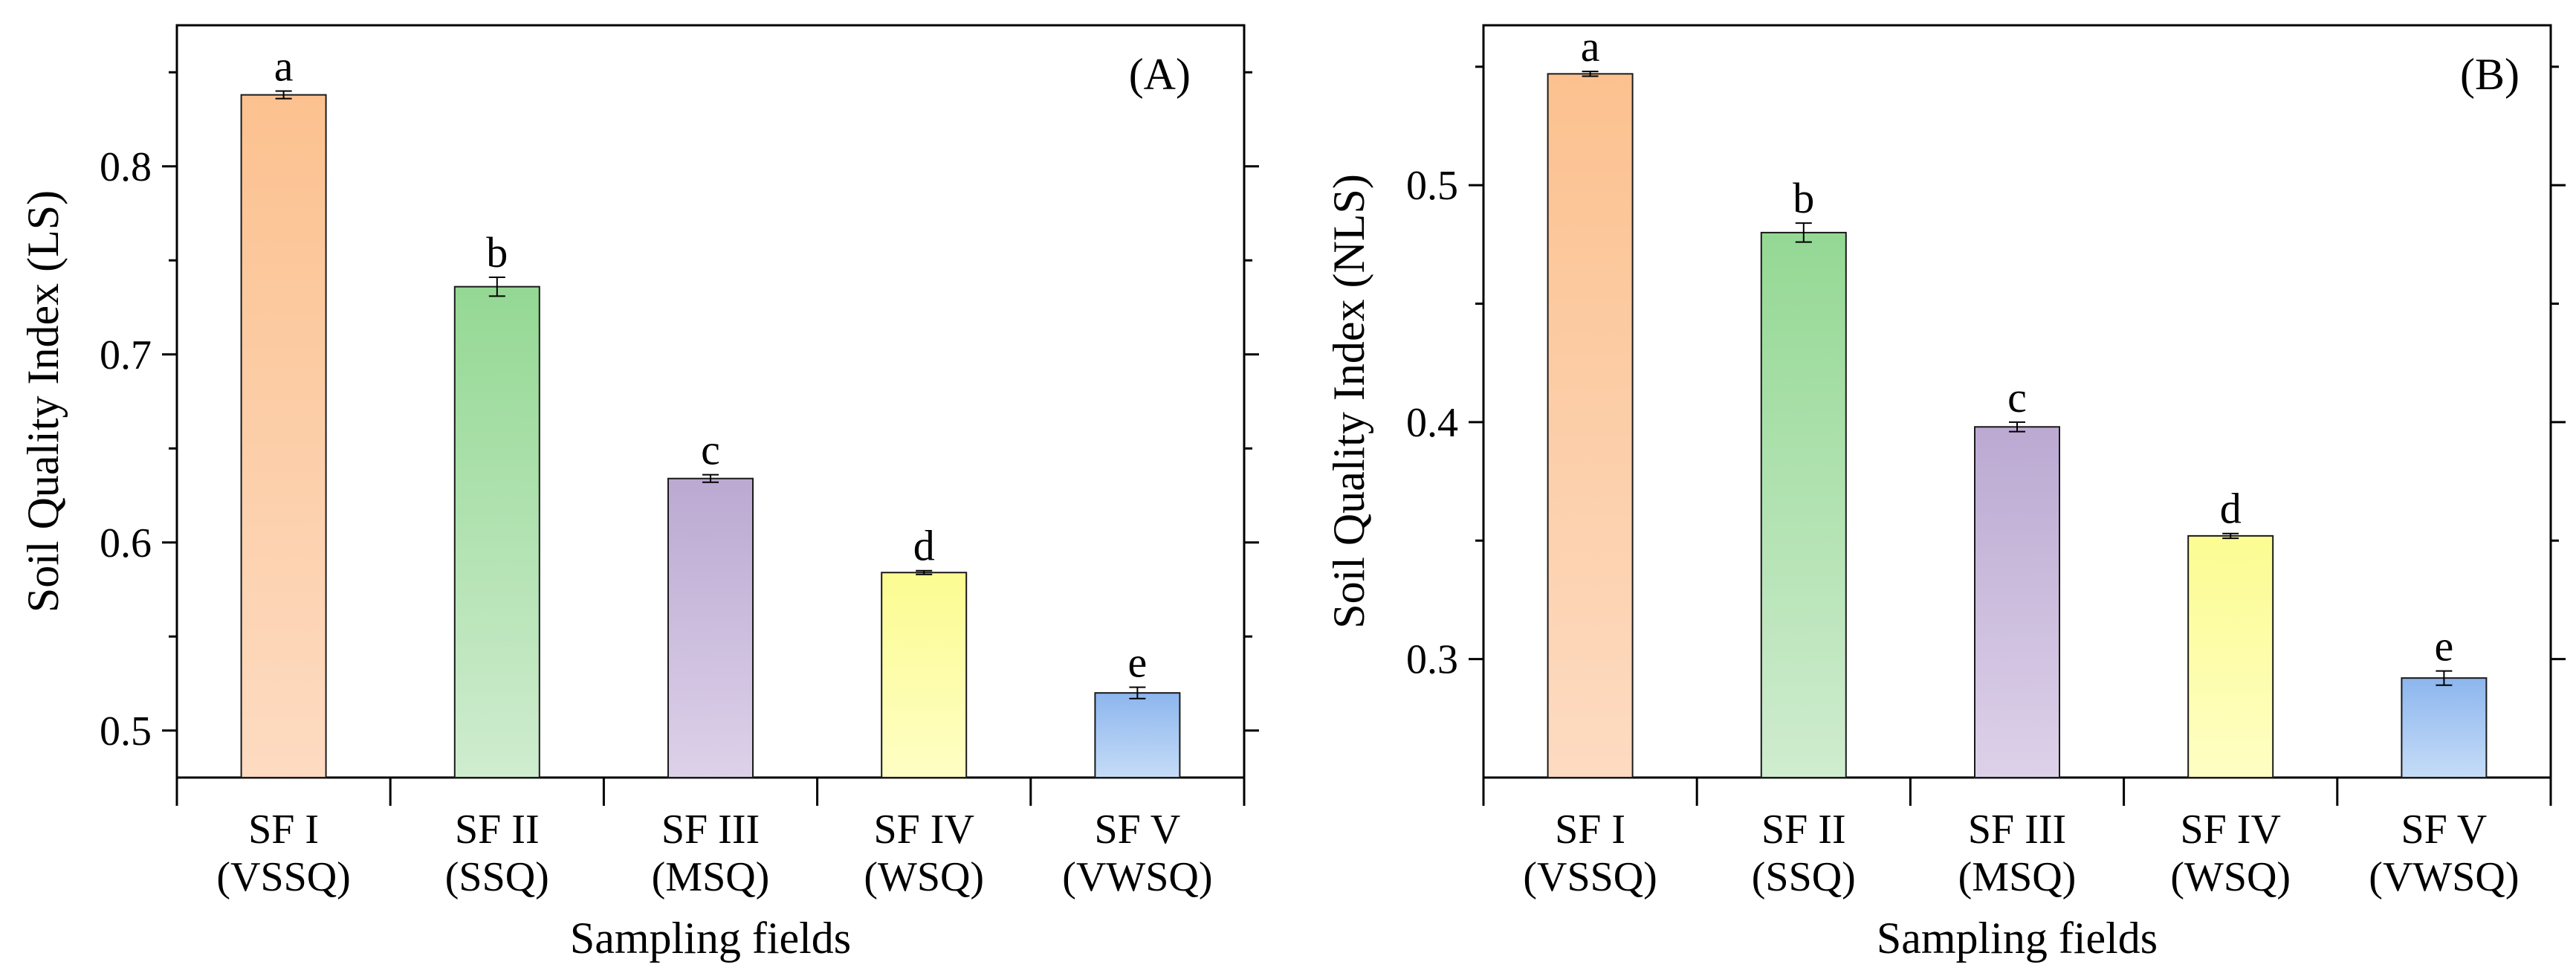  I want to click on panel-b-label: (B), so click(2490, 74).